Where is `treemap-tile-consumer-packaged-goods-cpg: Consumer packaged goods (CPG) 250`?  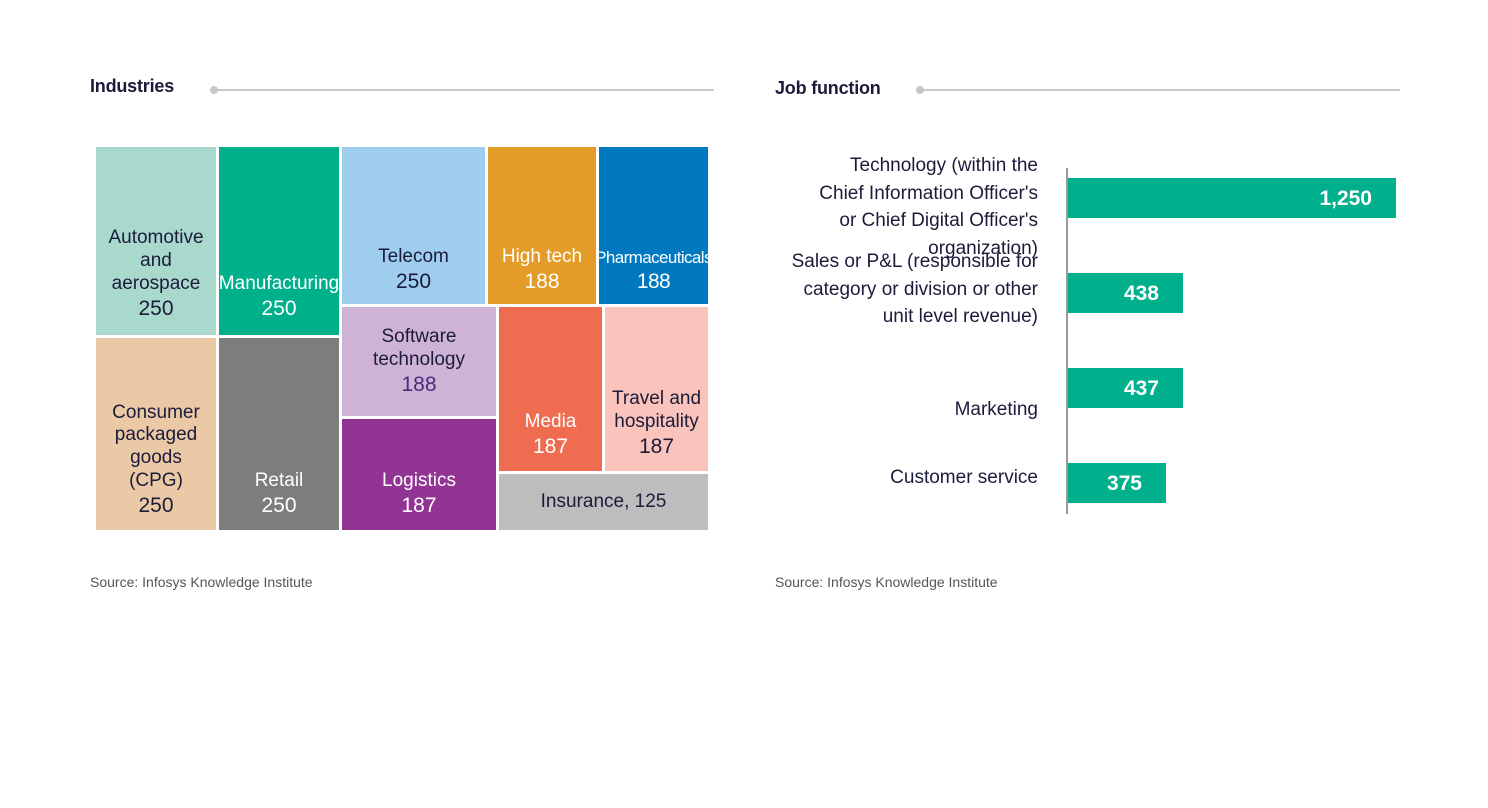
treemap-tile-consumer-packaged-goods-cpg: Consumer packaged goods (CPG) 250 is located at coordinates (156, 434).